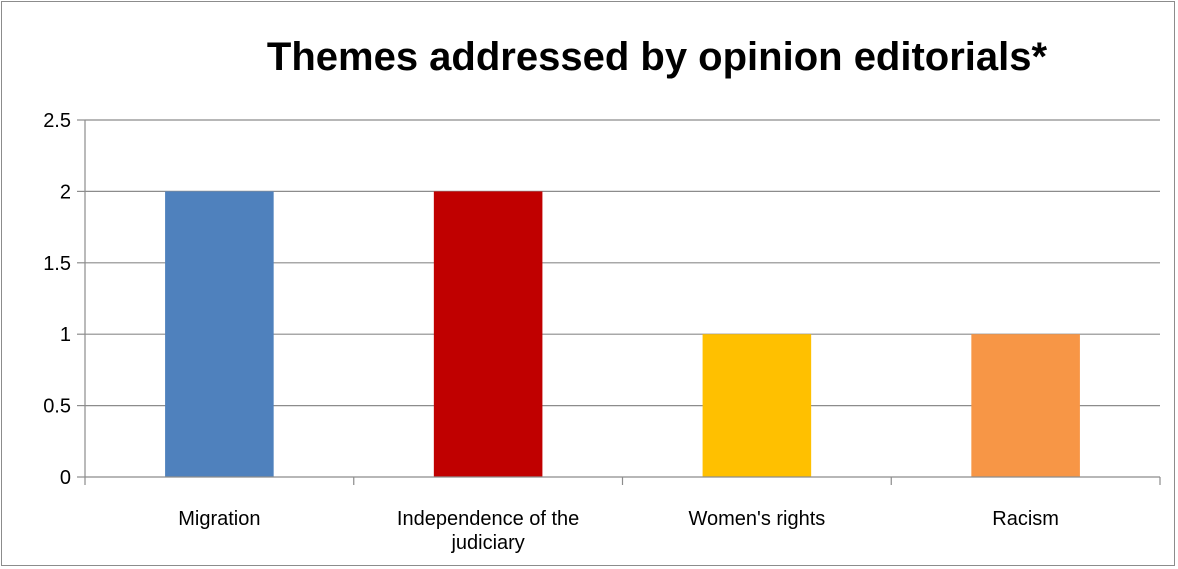  What do you see at coordinates (65, 335) in the screenshot?
I see `y-tick-label: 1` at bounding box center [65, 335].